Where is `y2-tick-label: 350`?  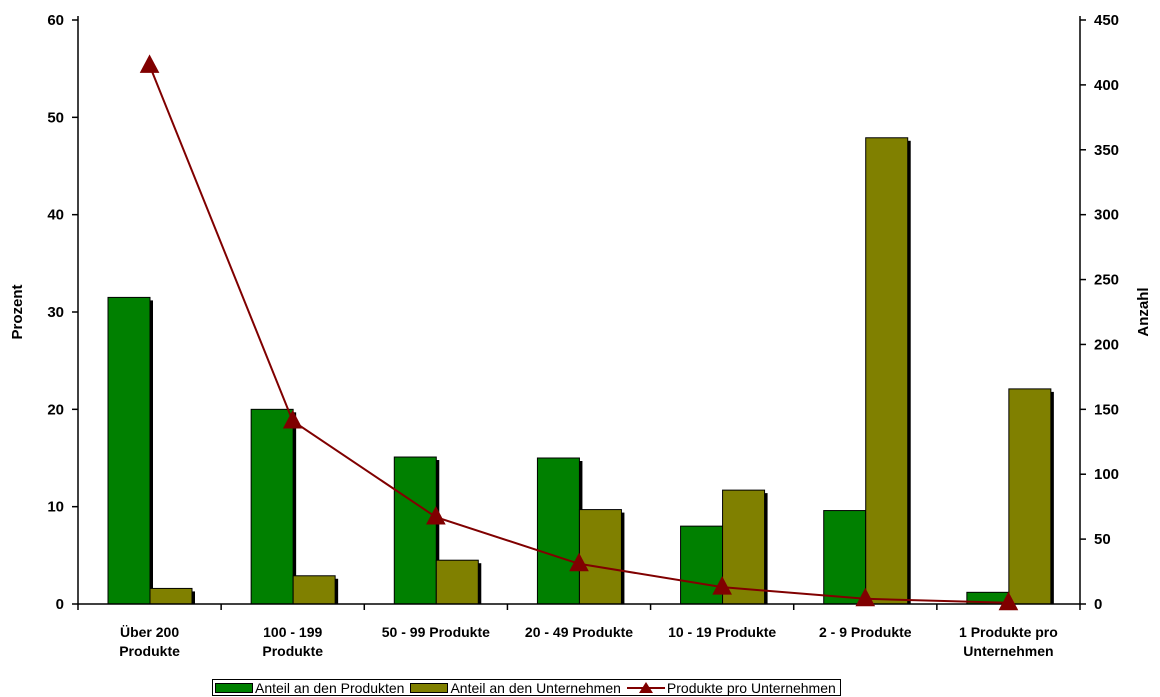
y2-tick-label: 350 is located at coordinates (1106, 150).